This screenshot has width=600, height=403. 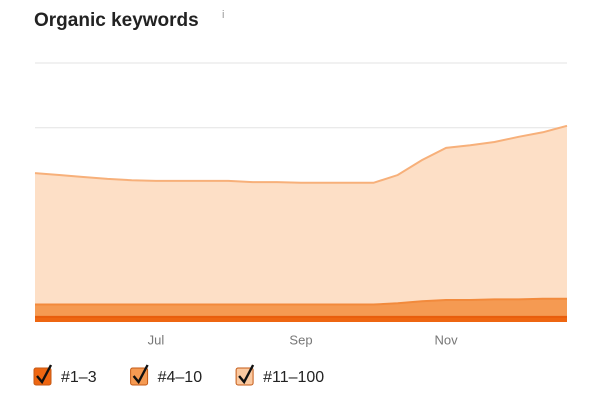 I want to click on info-icon: i, so click(x=223, y=15).